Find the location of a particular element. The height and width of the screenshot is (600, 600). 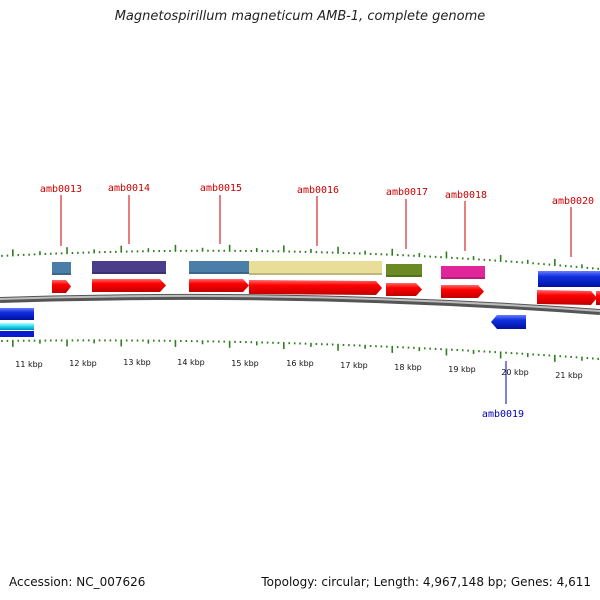

edge-gene-navy is located at coordinates (17, 334).